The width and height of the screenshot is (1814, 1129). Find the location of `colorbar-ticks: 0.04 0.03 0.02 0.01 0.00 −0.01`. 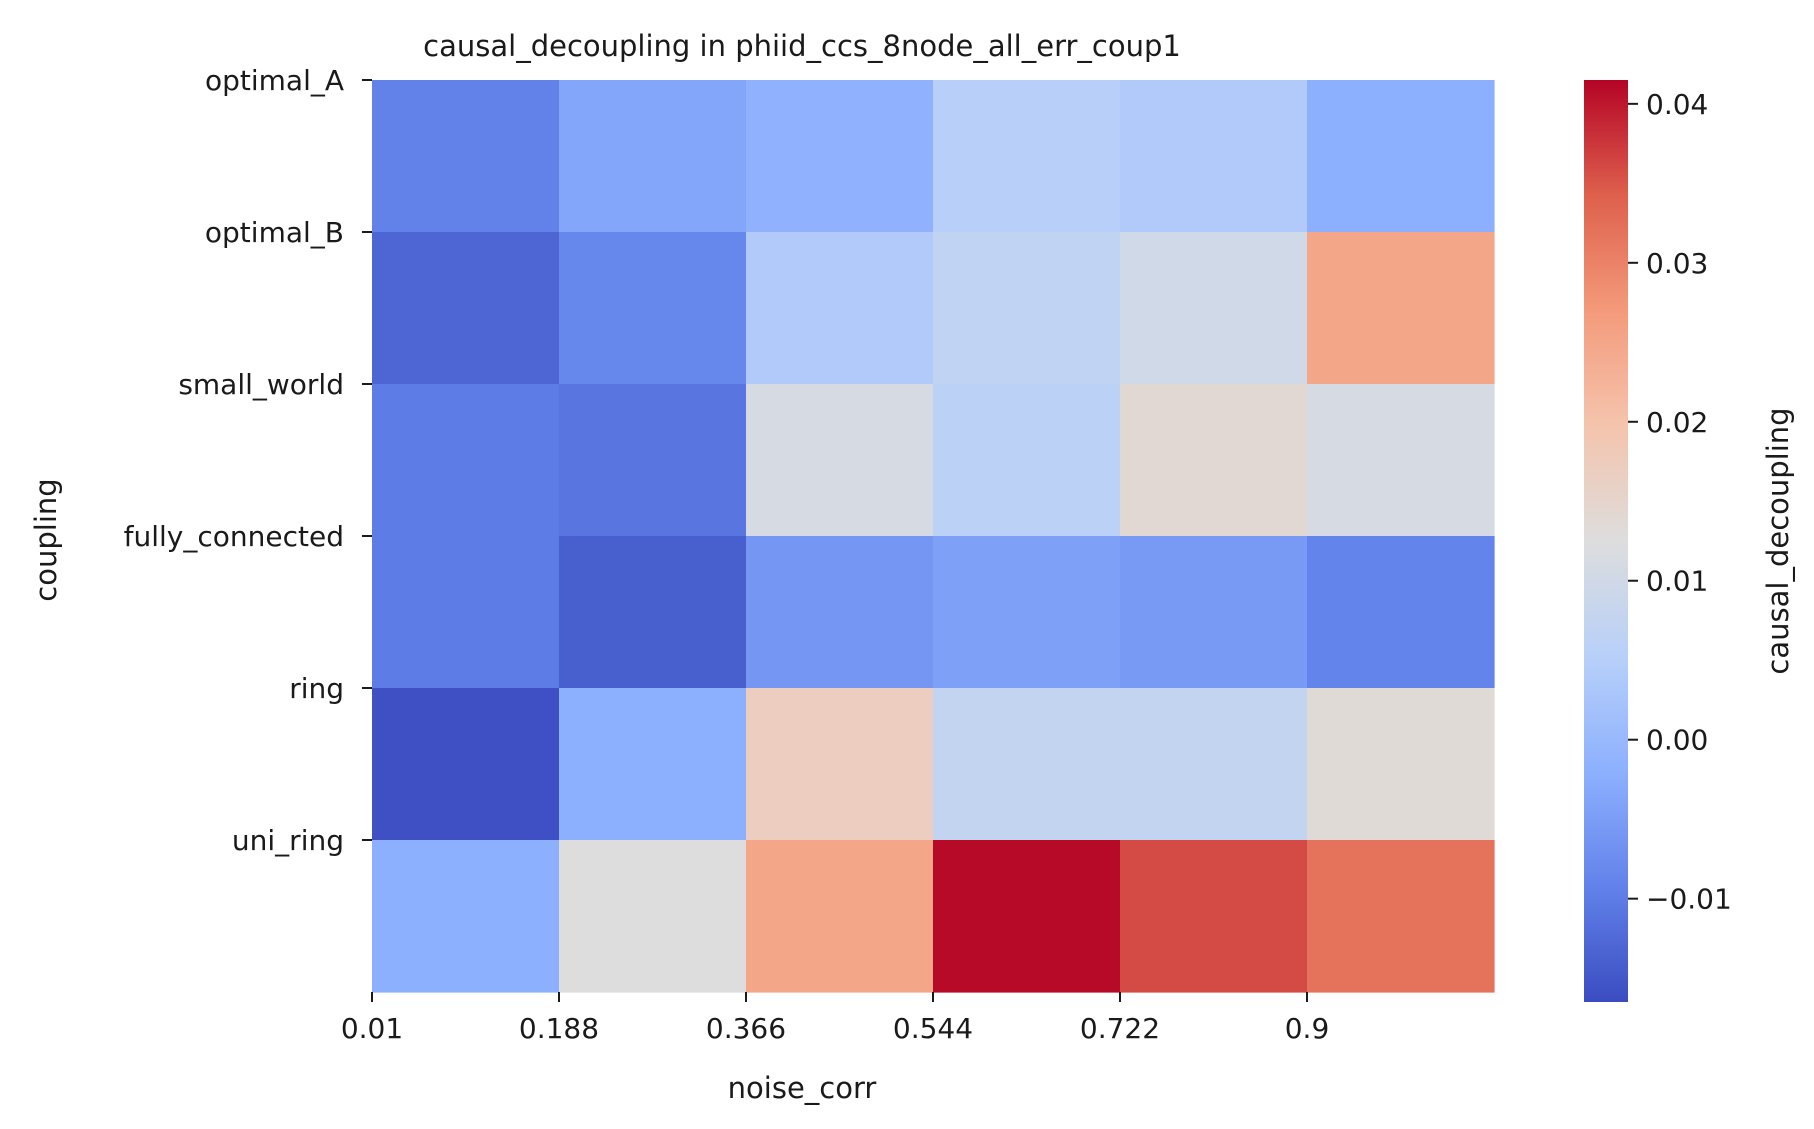

colorbar-ticks: 0.04 0.03 0.02 0.01 0.00 −0.01 is located at coordinates (1680, 502).